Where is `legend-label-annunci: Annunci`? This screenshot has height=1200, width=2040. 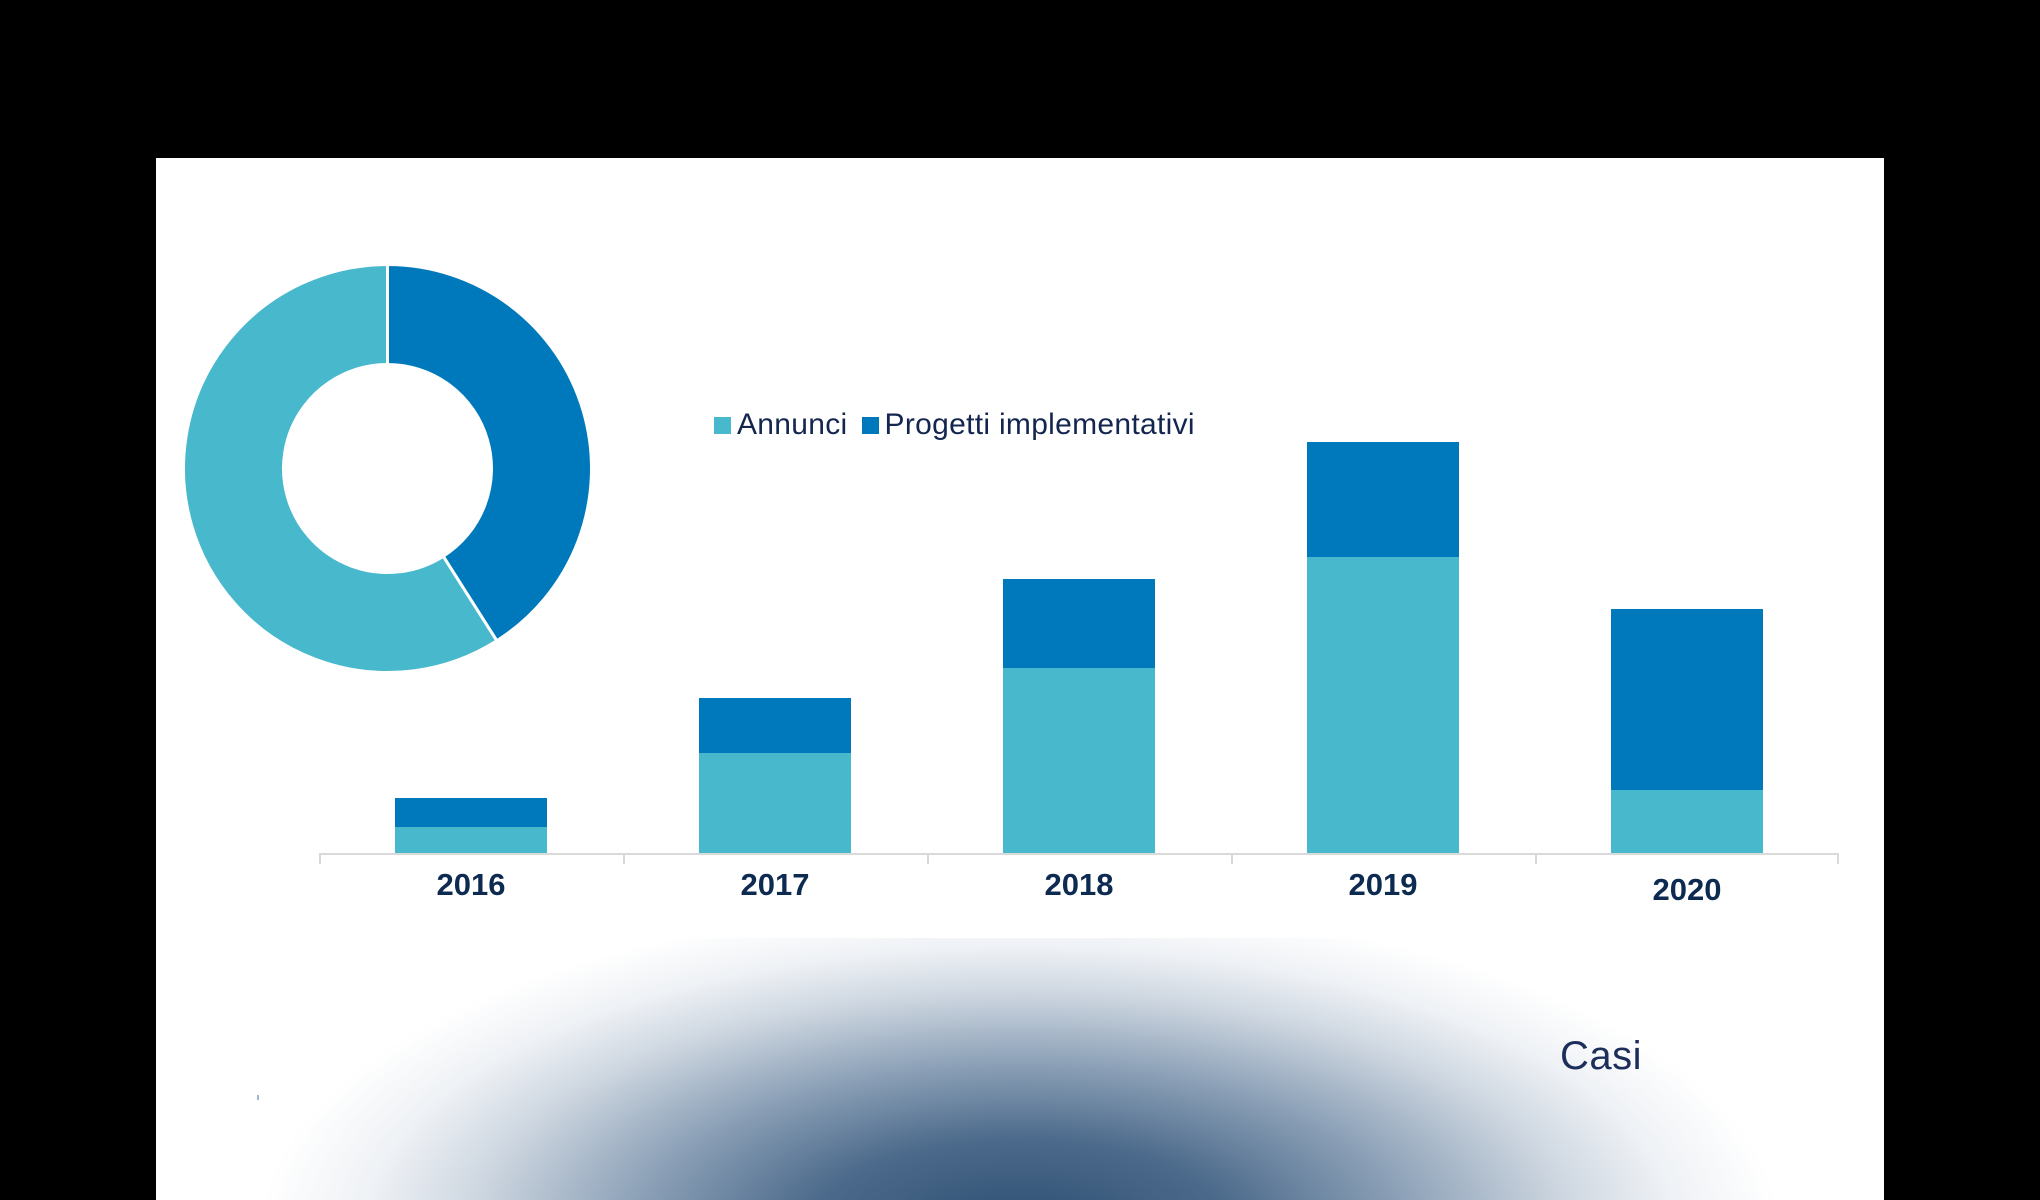 legend-label-annunci: Annunci is located at coordinates (792, 424).